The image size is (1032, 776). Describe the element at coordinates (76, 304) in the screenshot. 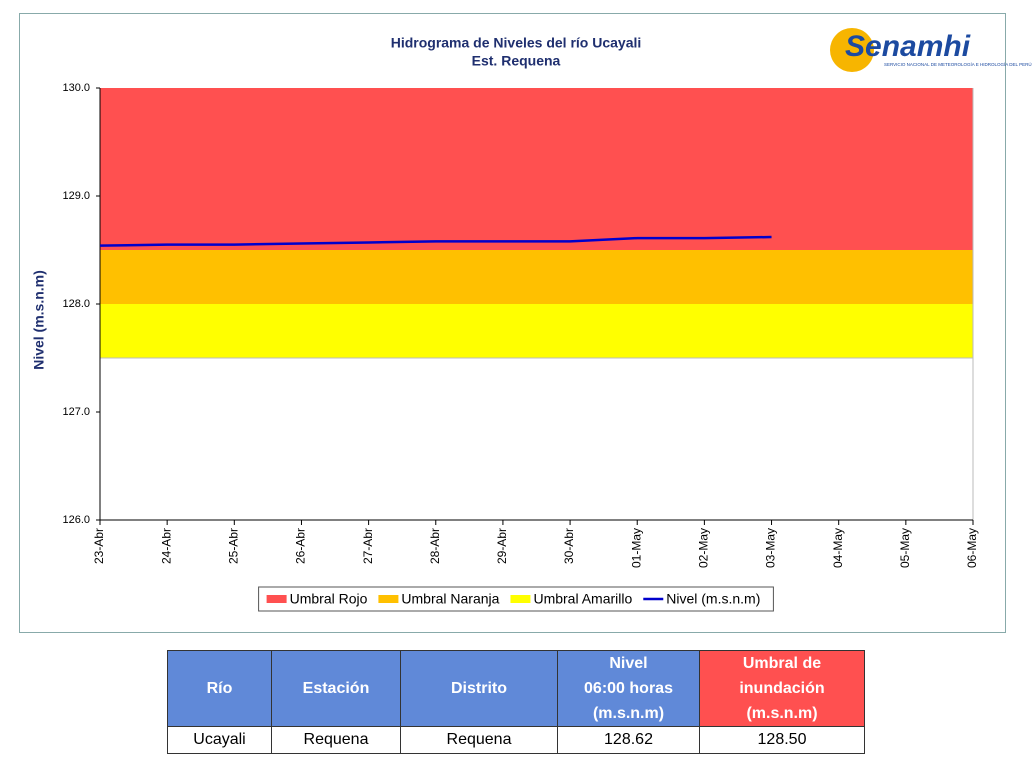

I see `y-tick-label: 128.0` at that location.